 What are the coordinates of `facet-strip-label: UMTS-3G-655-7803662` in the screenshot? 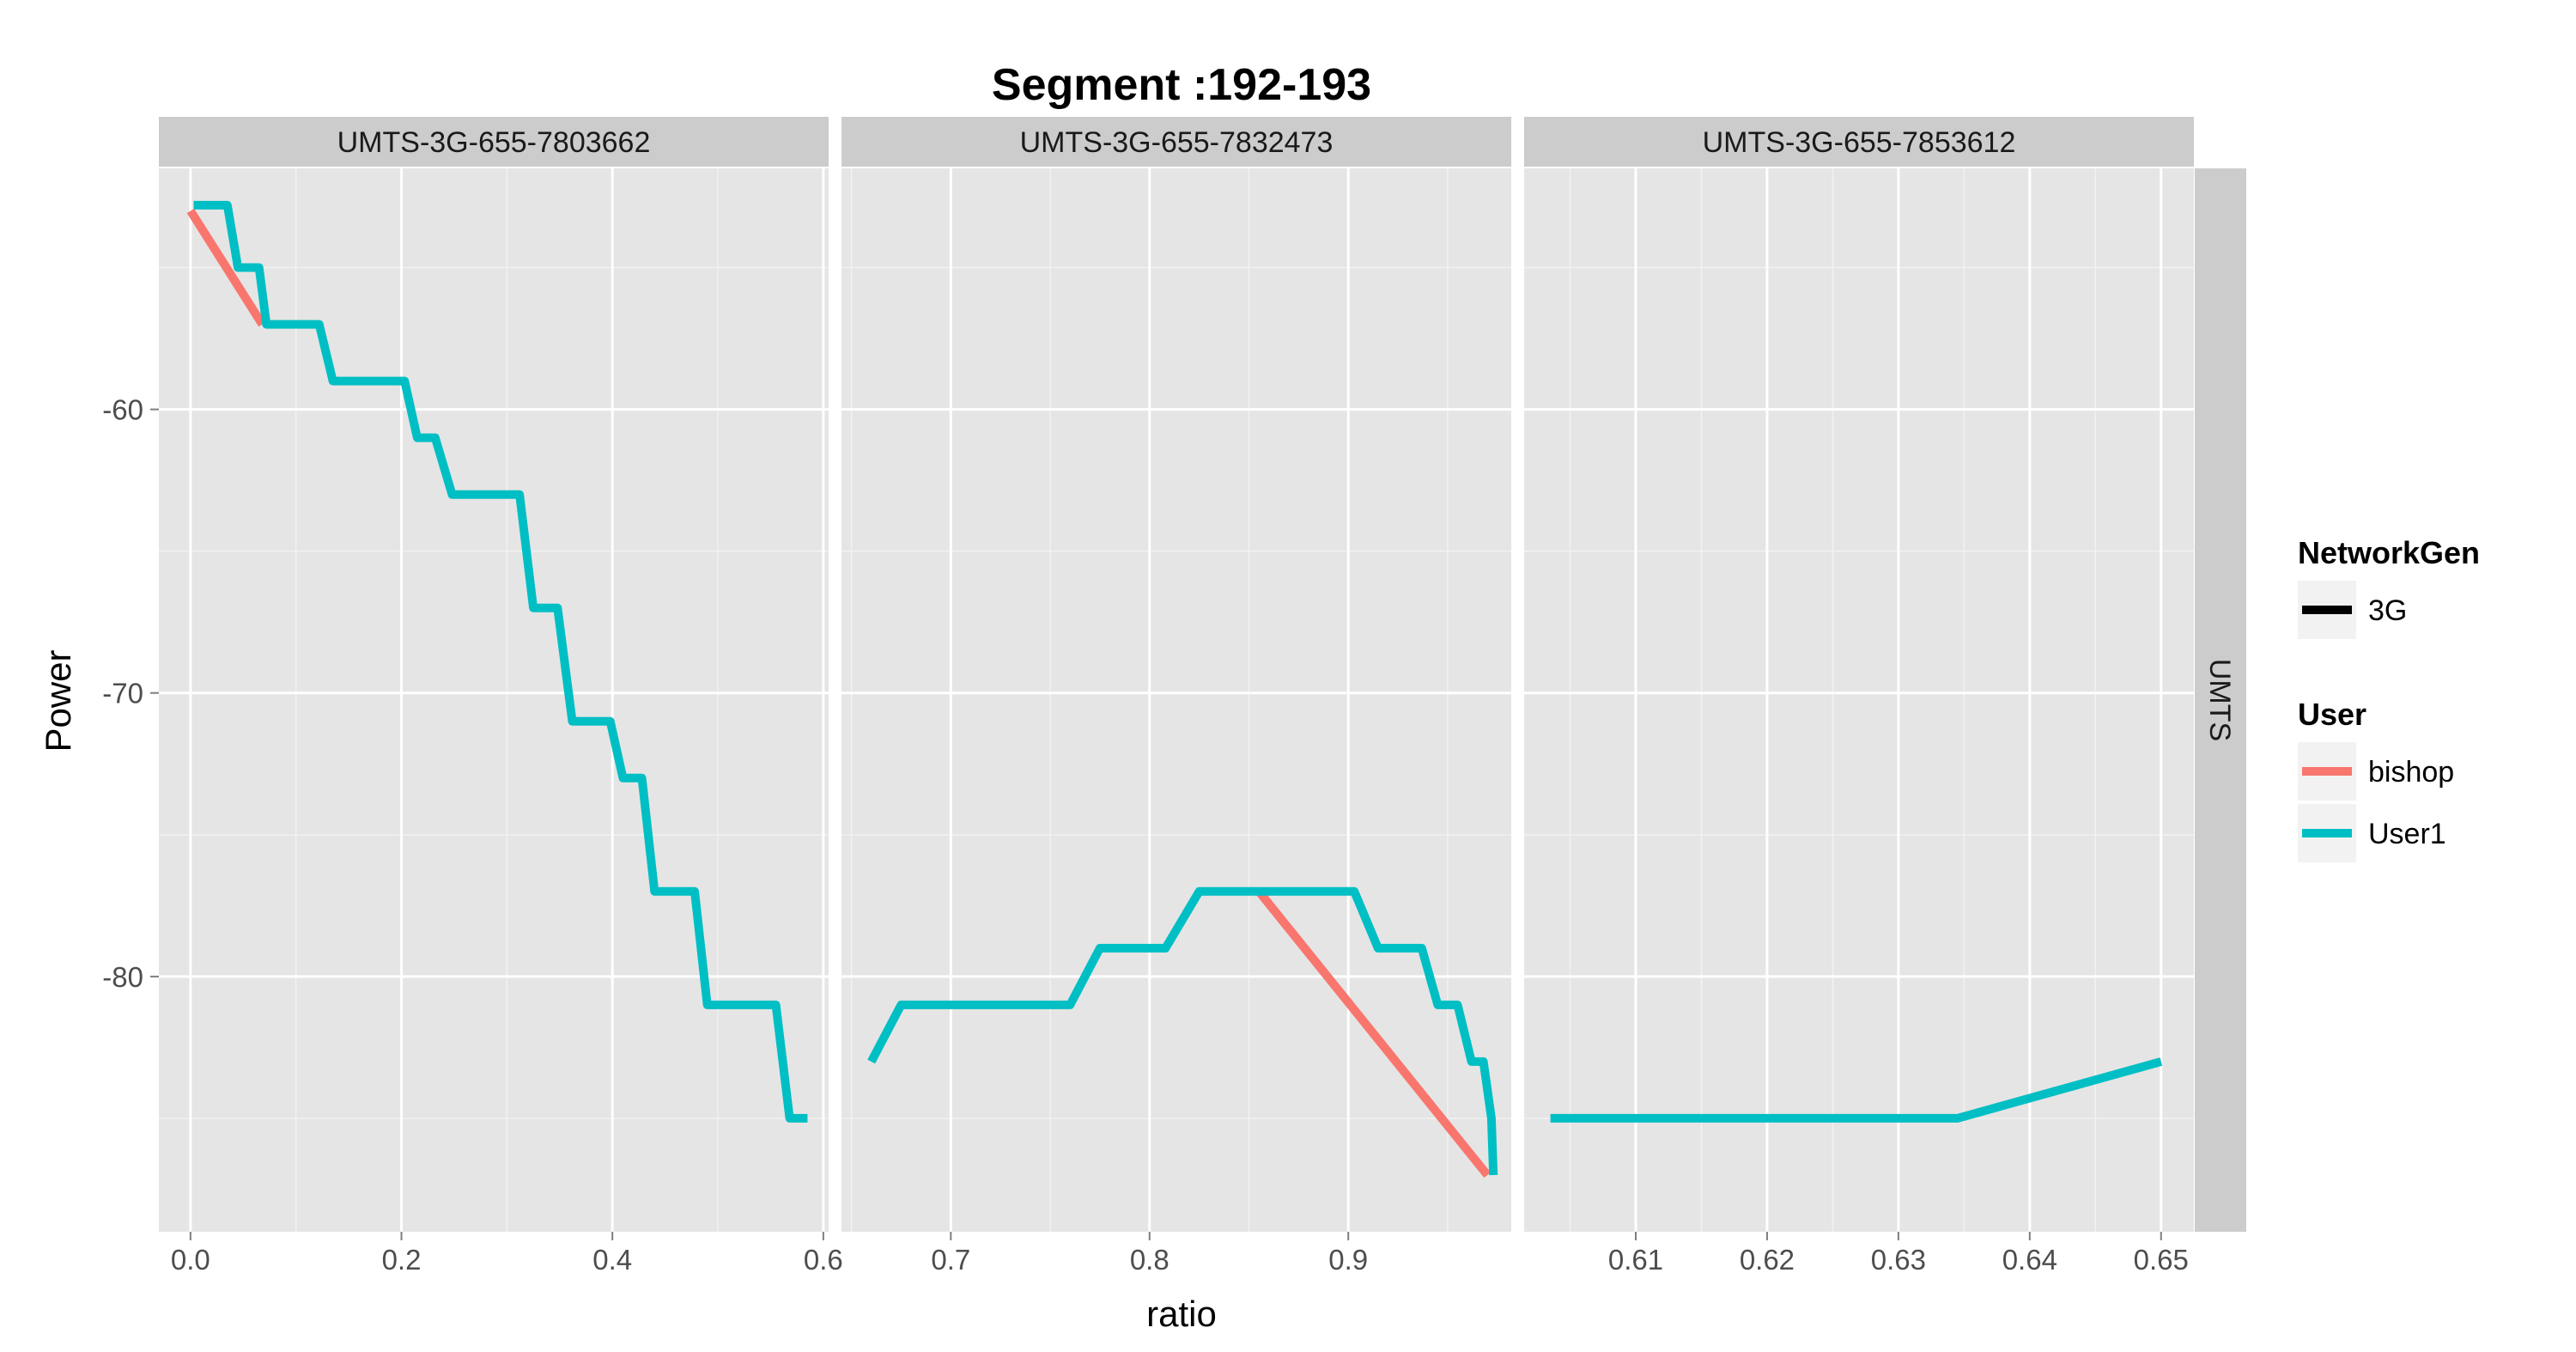 It's located at (494, 142).